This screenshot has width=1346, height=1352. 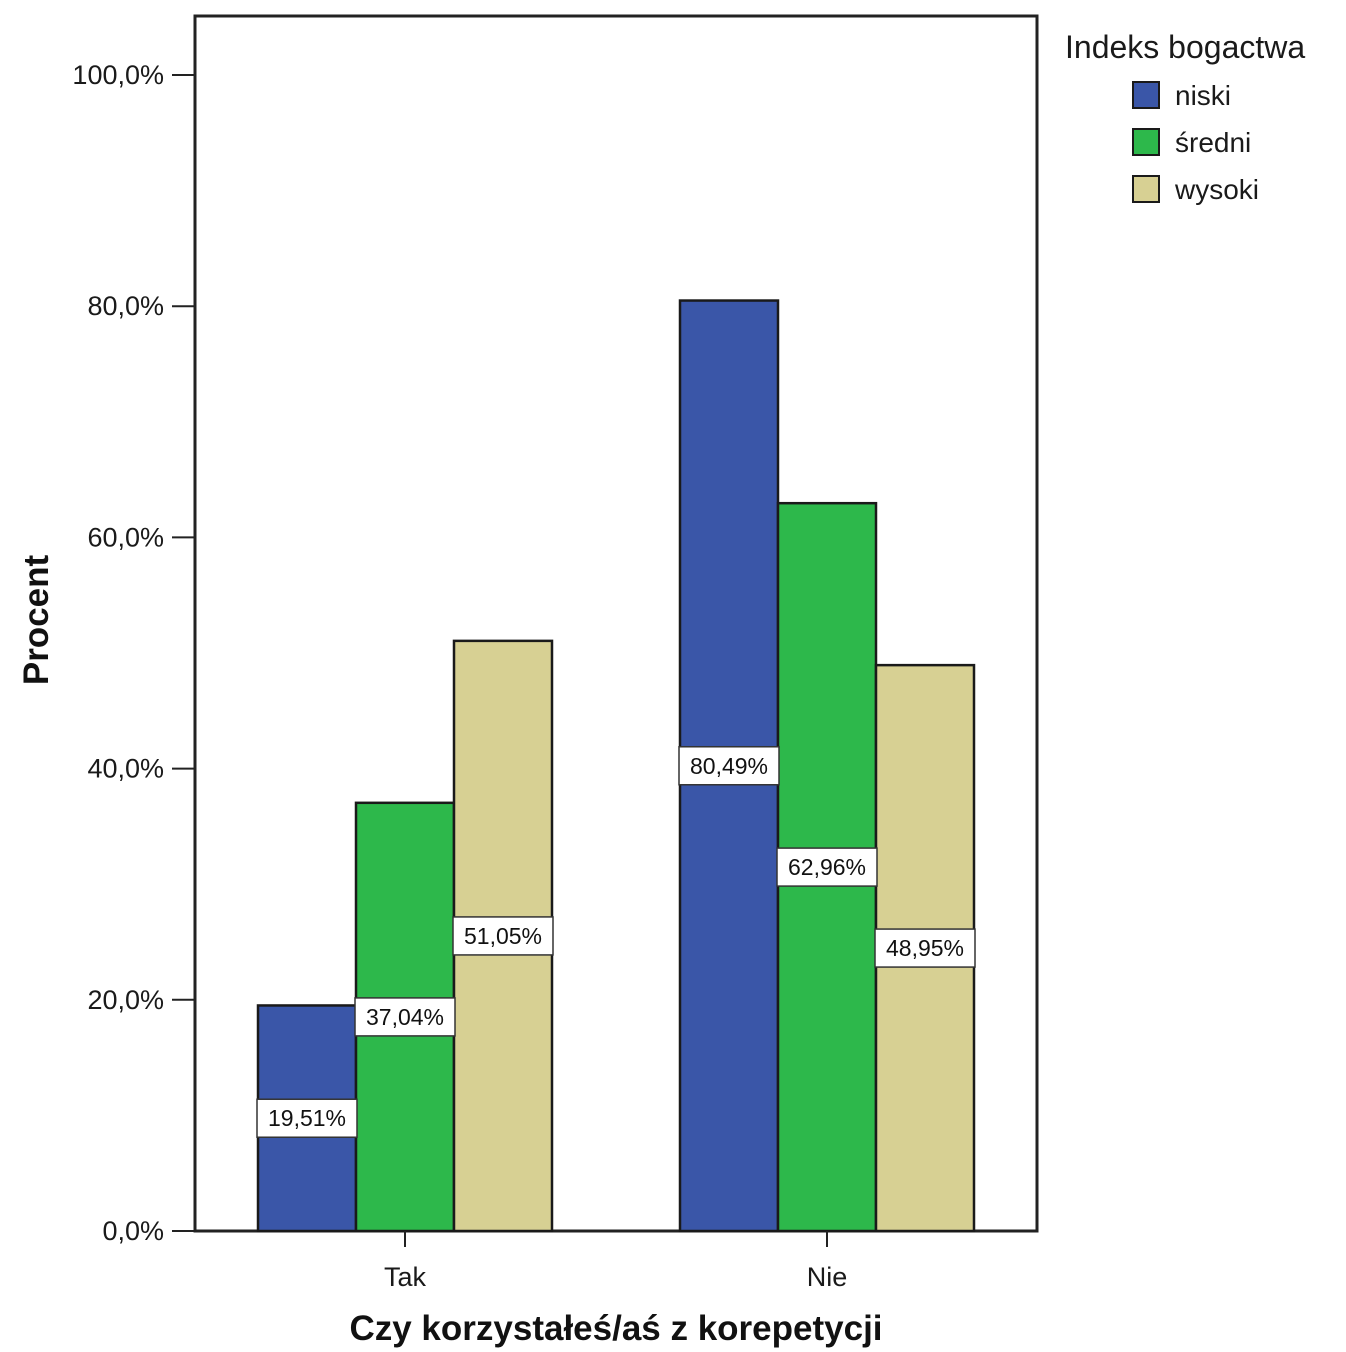 I want to click on data-label: 19,51%, so click(x=307, y=1118).